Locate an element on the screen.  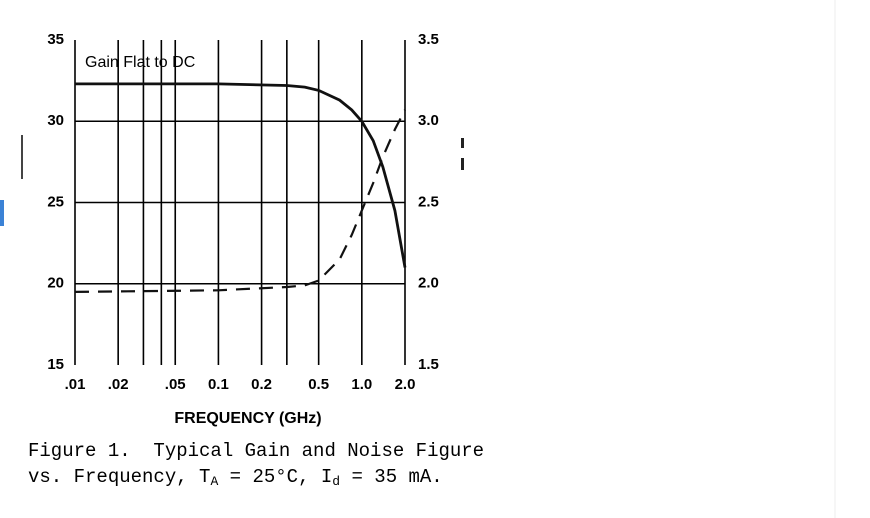
caption: vs. Frequency, TA = 25°C, Id = 35 mA. is located at coordinates (235, 477).